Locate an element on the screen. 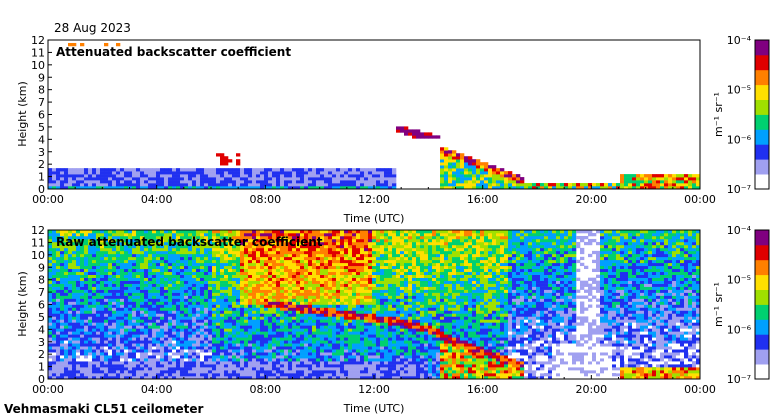 The width and height of the screenshot is (780, 420). colorbar-tick-label: 10⁻⁴ is located at coordinates (739, 40).